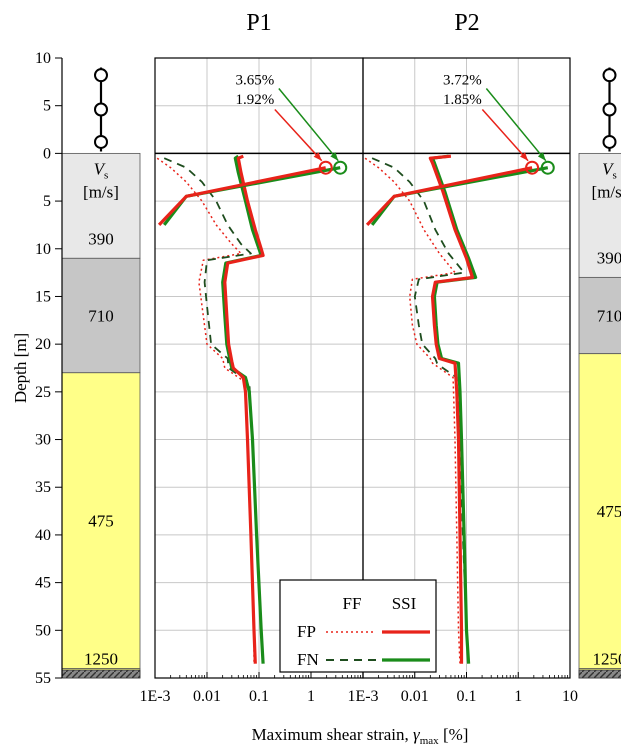 The image size is (621, 749). I want to click on legend: FF SSI FP FN, so click(358, 626).